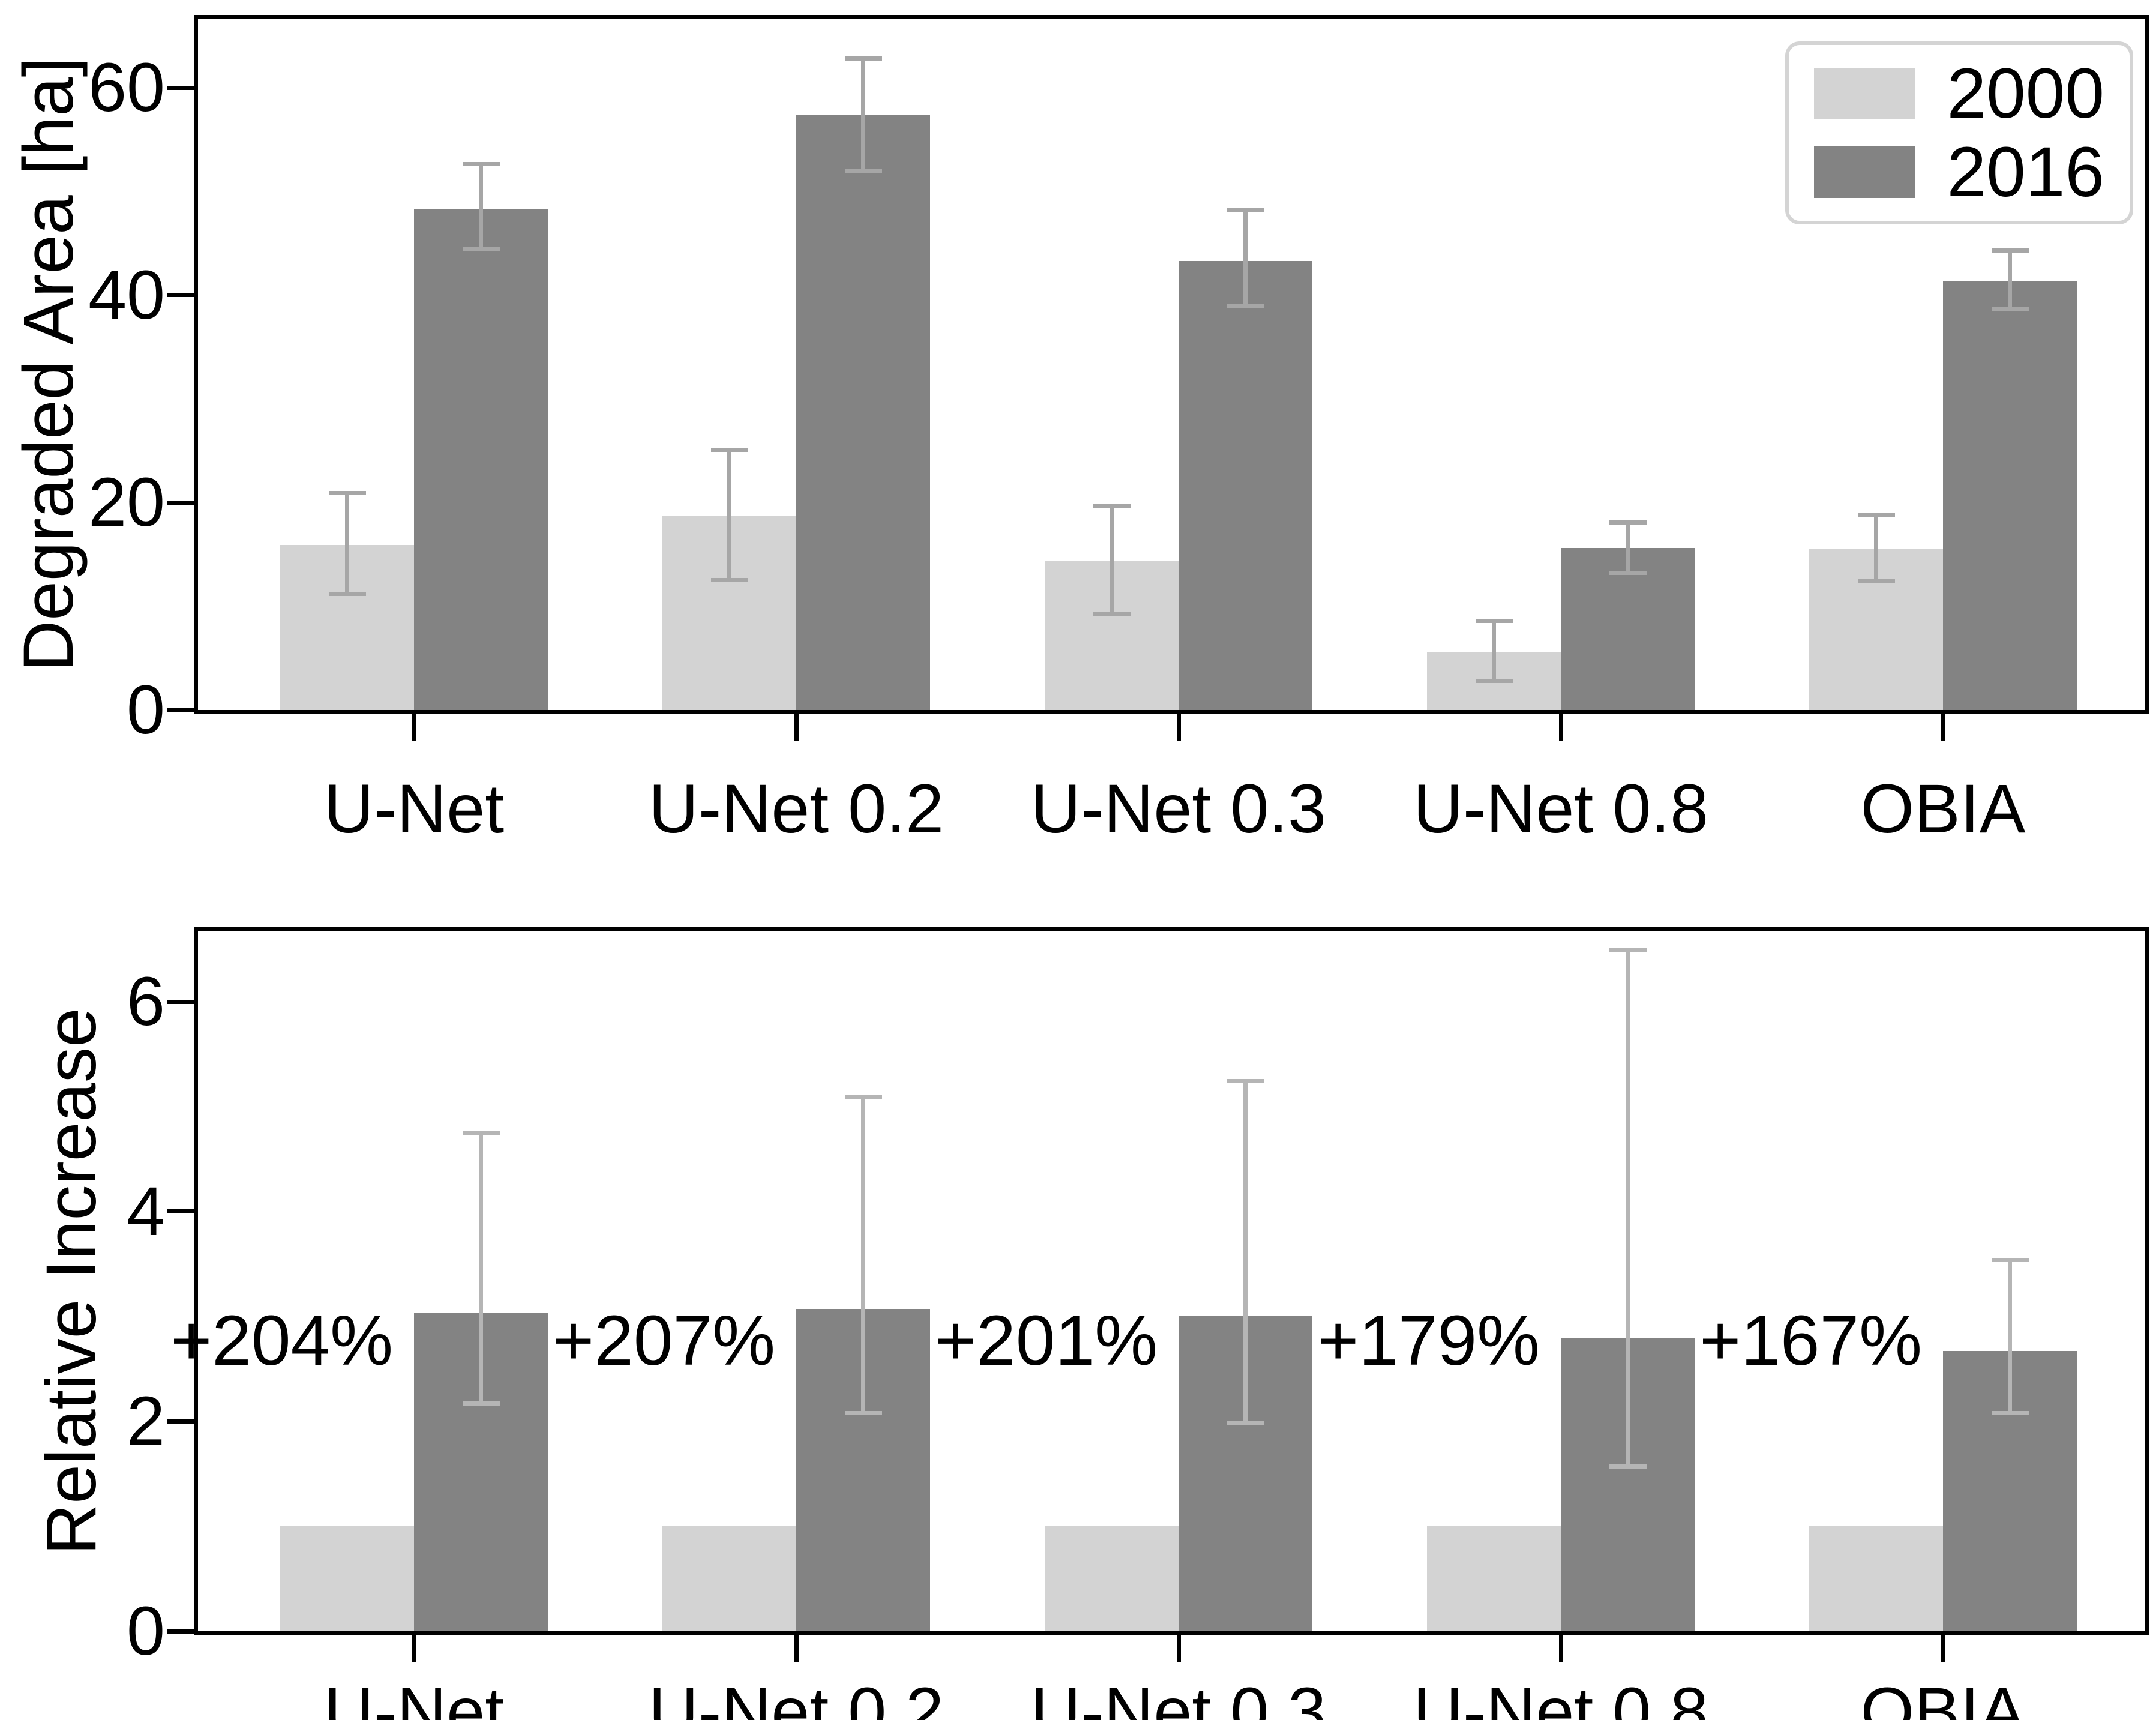  Describe the element at coordinates (347, 1579) in the screenshot. I see `bar-2000-u-net` at that location.